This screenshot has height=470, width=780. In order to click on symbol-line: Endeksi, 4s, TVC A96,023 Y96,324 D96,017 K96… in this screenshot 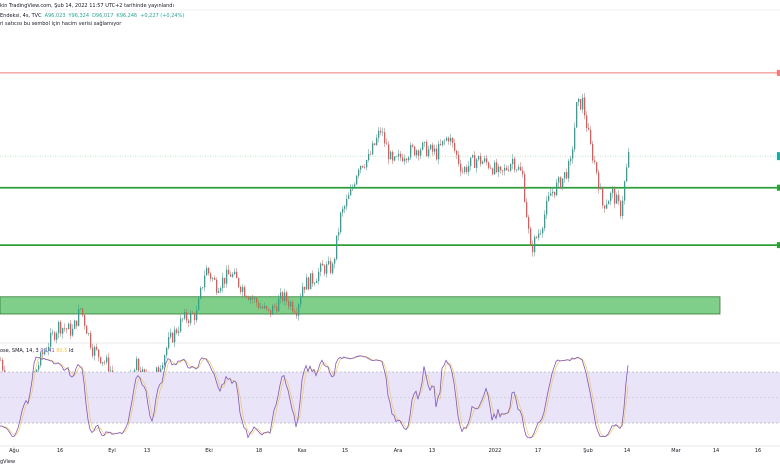, I will do `click(93, 16)`.